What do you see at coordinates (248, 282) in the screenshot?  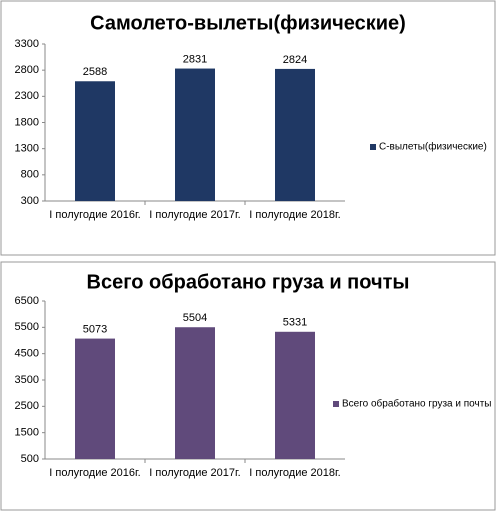 I see `chart-title: Всего обработано груза и почты` at bounding box center [248, 282].